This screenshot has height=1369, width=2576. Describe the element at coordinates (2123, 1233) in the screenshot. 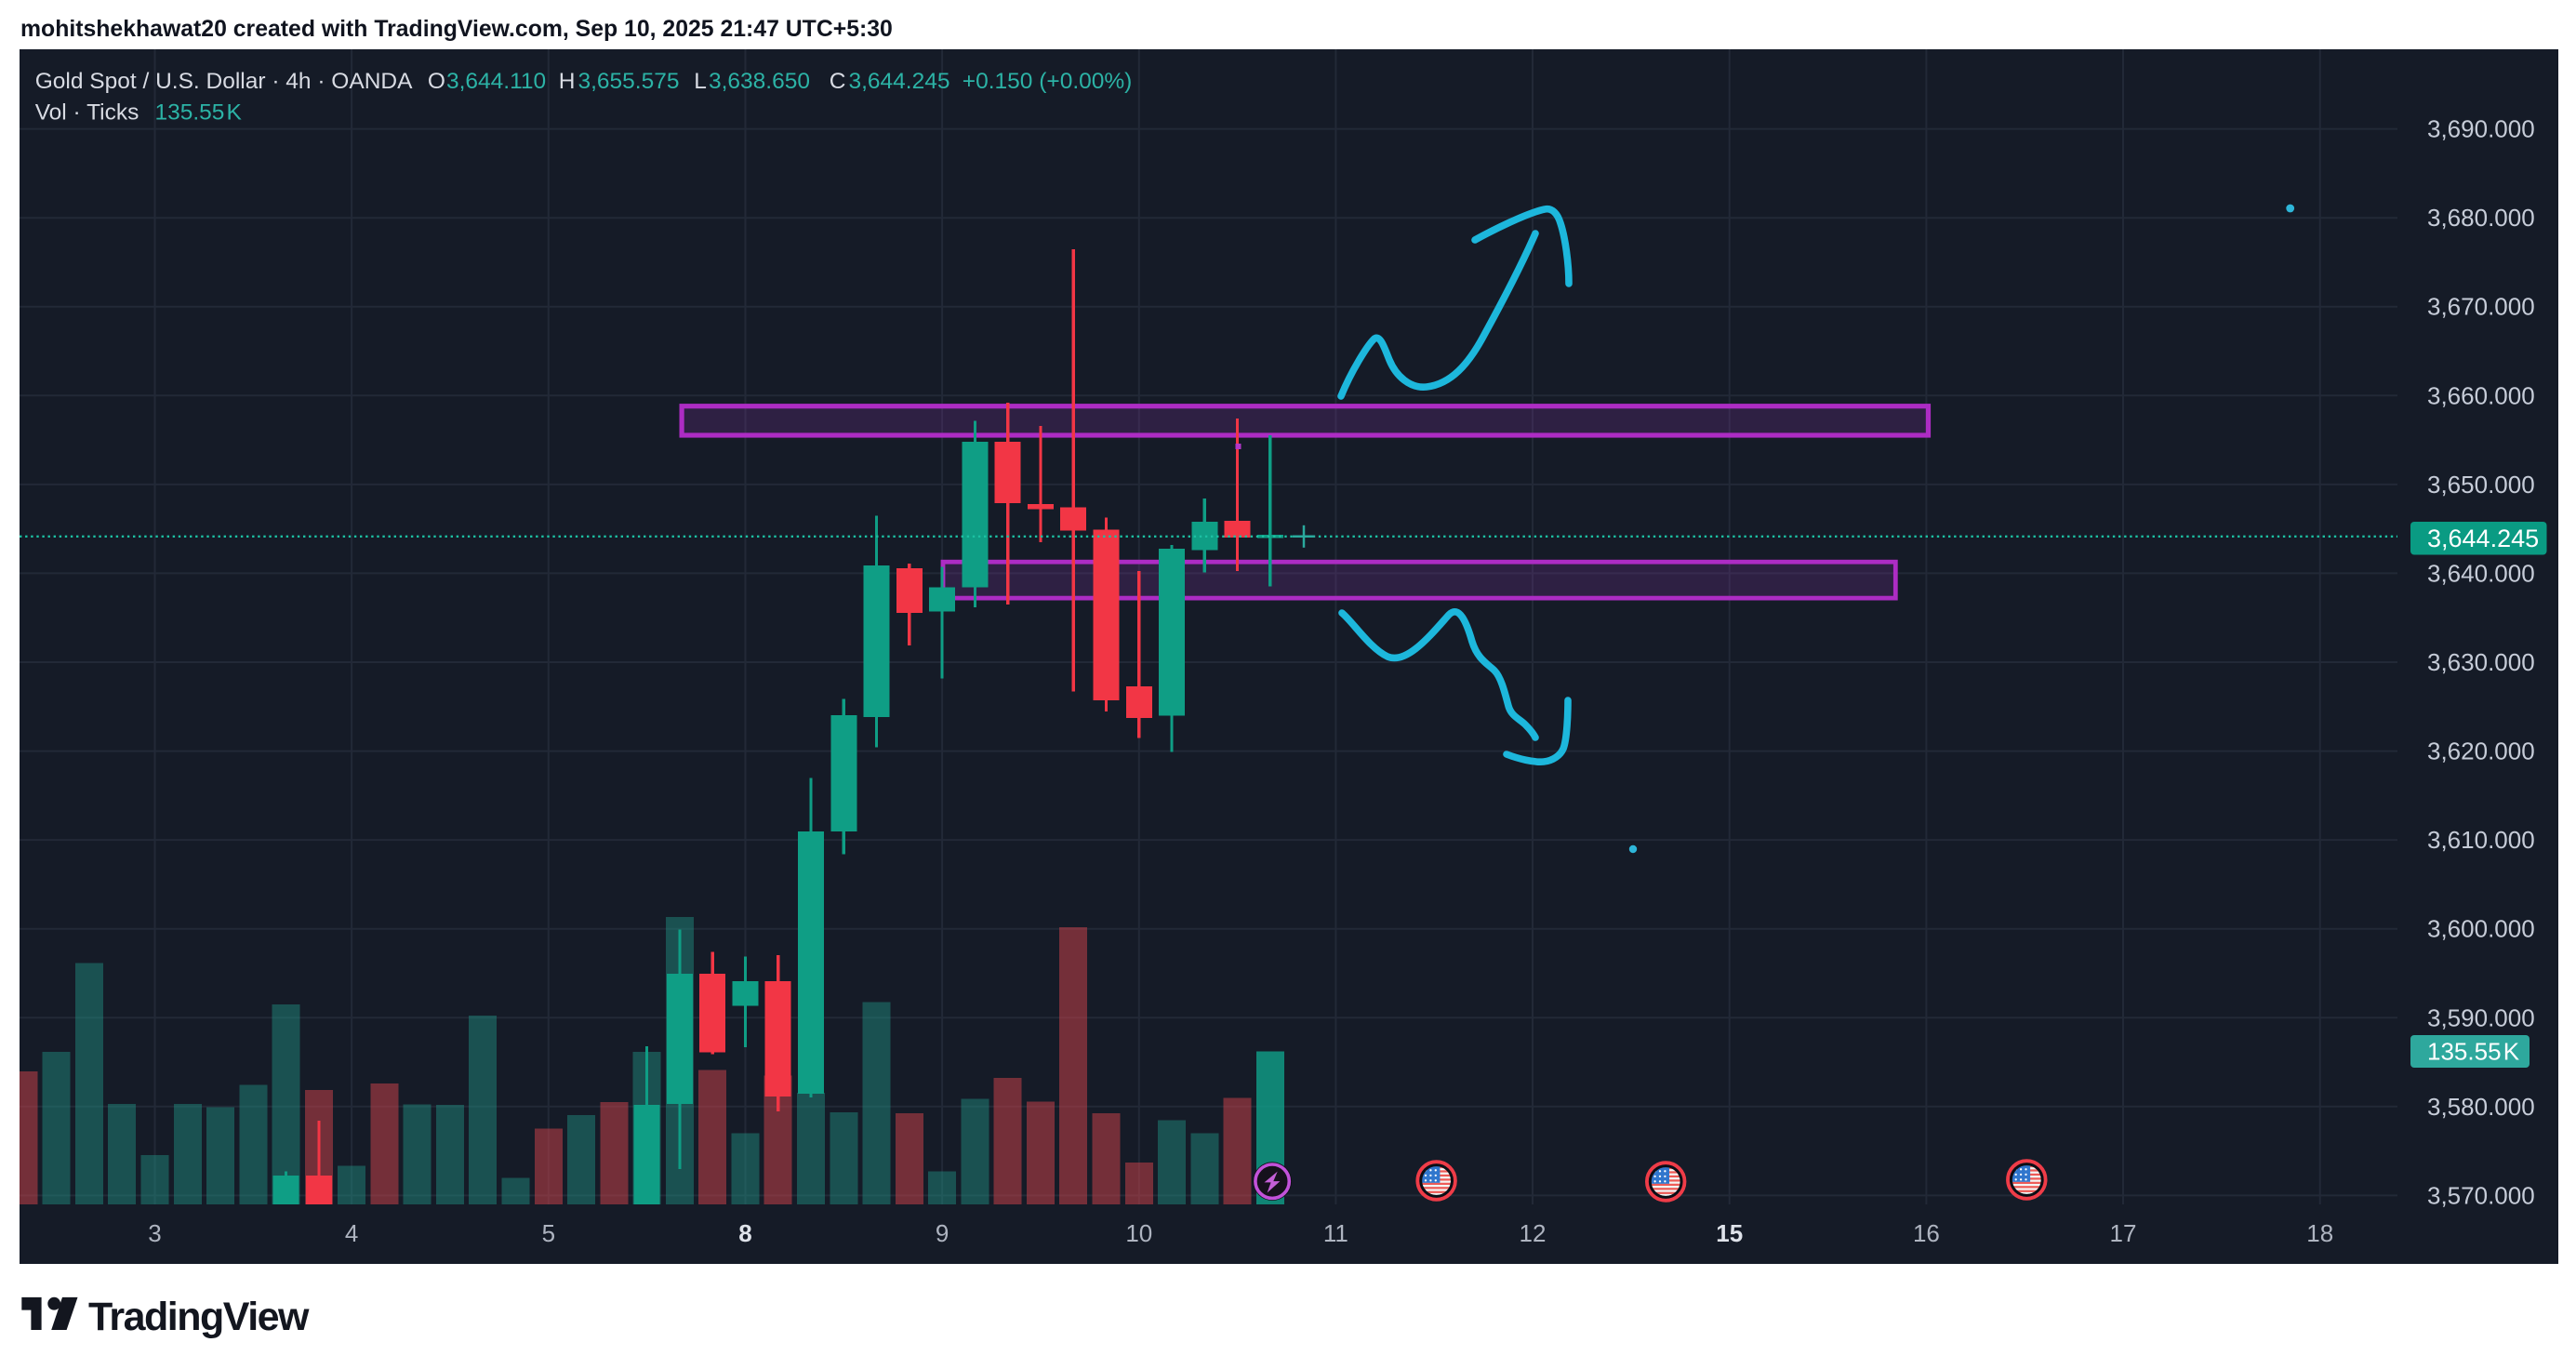

I see `svg-text: 17` at that location.